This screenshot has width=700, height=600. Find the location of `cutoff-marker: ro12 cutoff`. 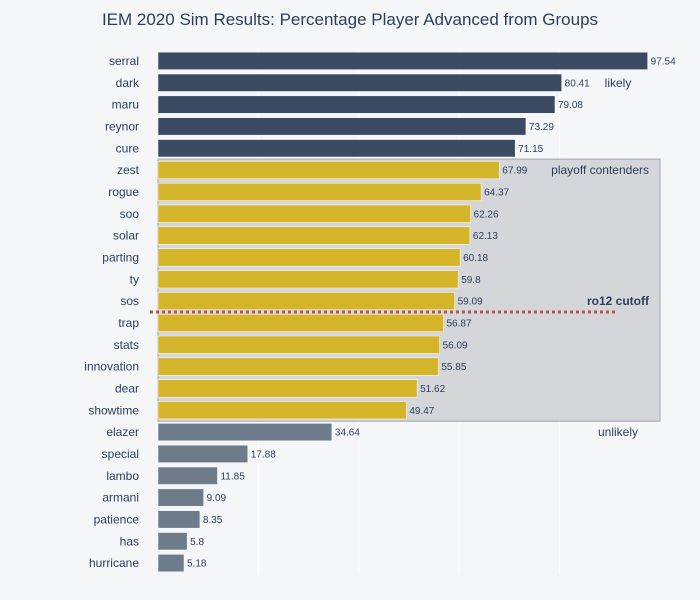

cutoff-marker: ro12 cutoff is located at coordinates (400, 304).